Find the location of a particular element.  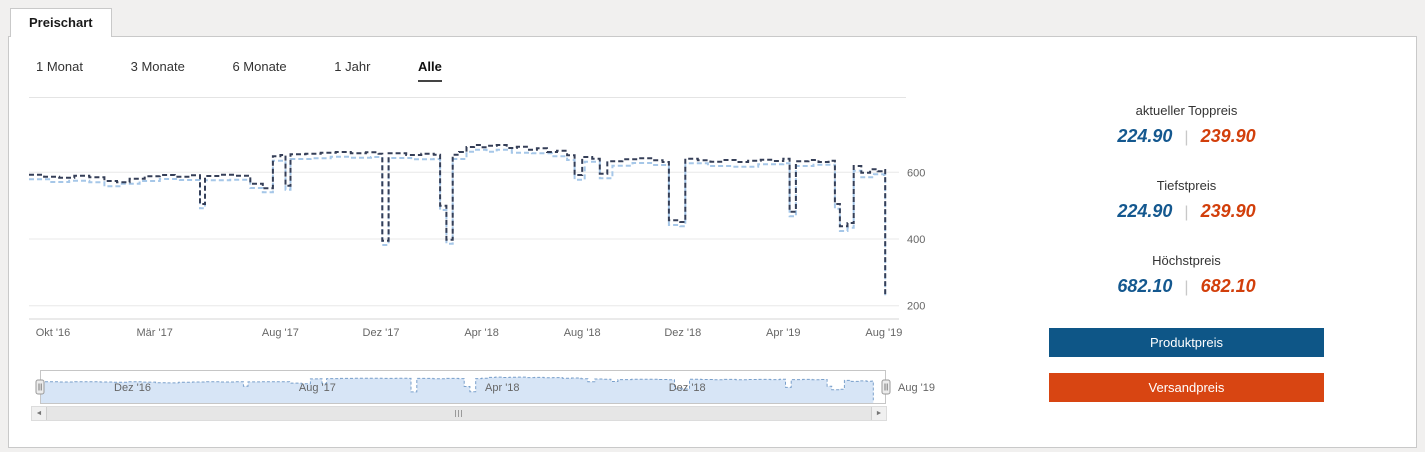

navigator-tick-label: Aug '17 is located at coordinates (317, 388).